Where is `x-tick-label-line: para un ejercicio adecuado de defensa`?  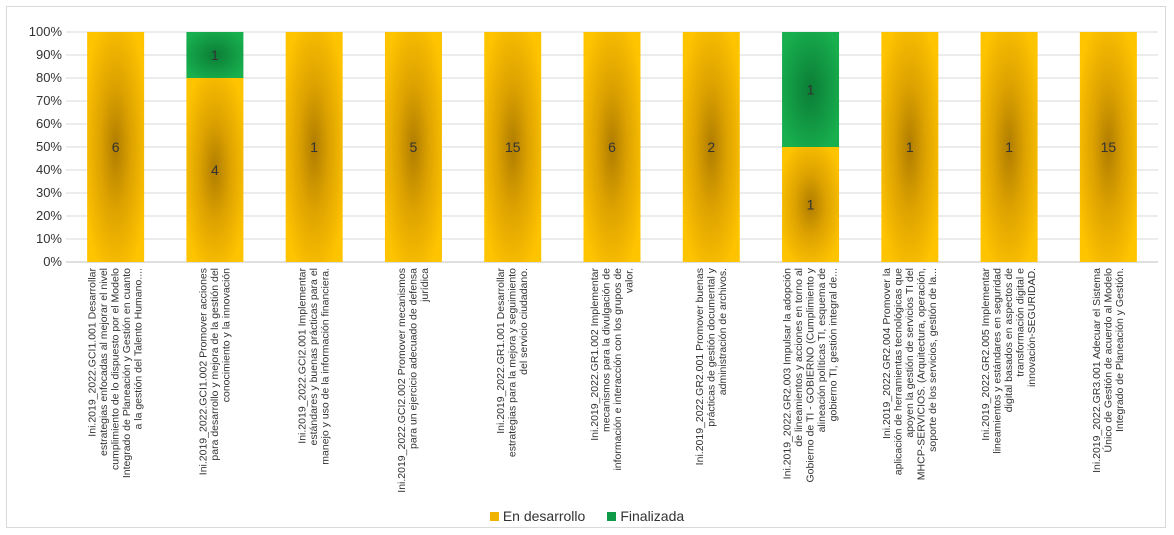 x-tick-label-line: para un ejercicio adecuado de defensa is located at coordinates (413, 358).